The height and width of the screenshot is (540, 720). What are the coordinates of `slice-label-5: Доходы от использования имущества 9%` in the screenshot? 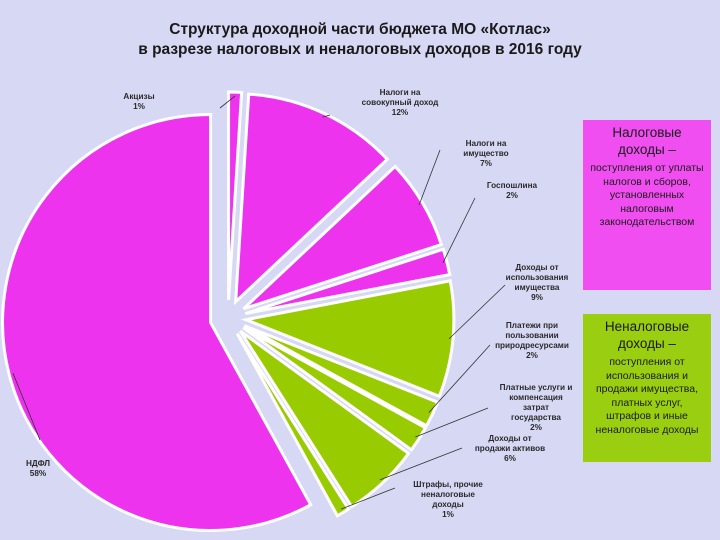 It's located at (537, 282).